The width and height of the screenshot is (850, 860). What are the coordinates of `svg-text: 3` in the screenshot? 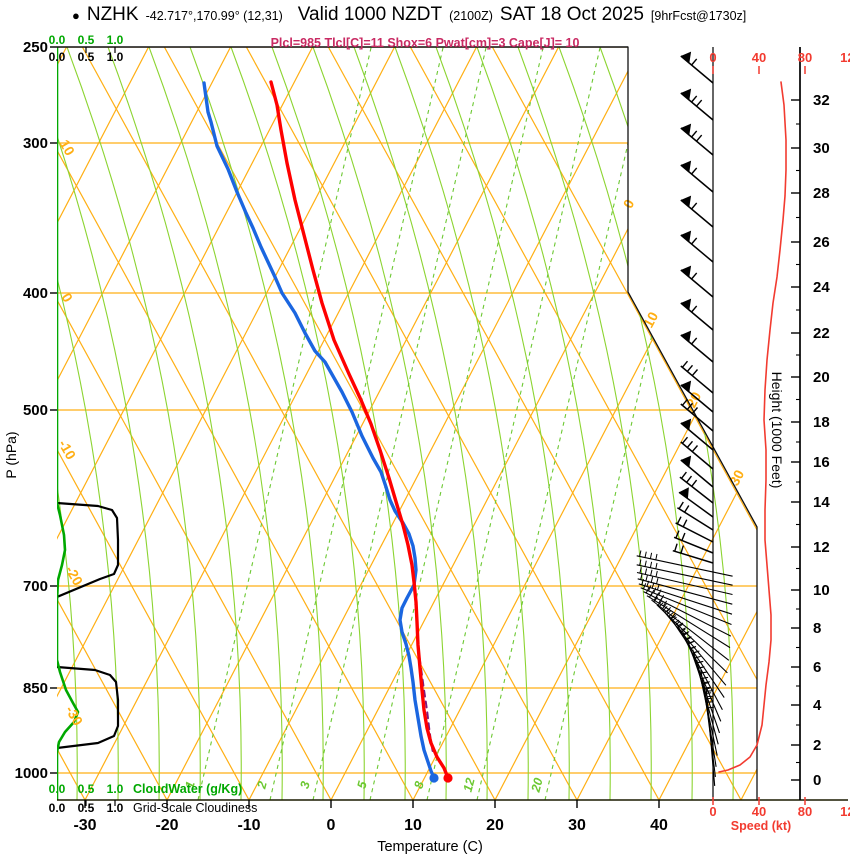 It's located at (304, 785).